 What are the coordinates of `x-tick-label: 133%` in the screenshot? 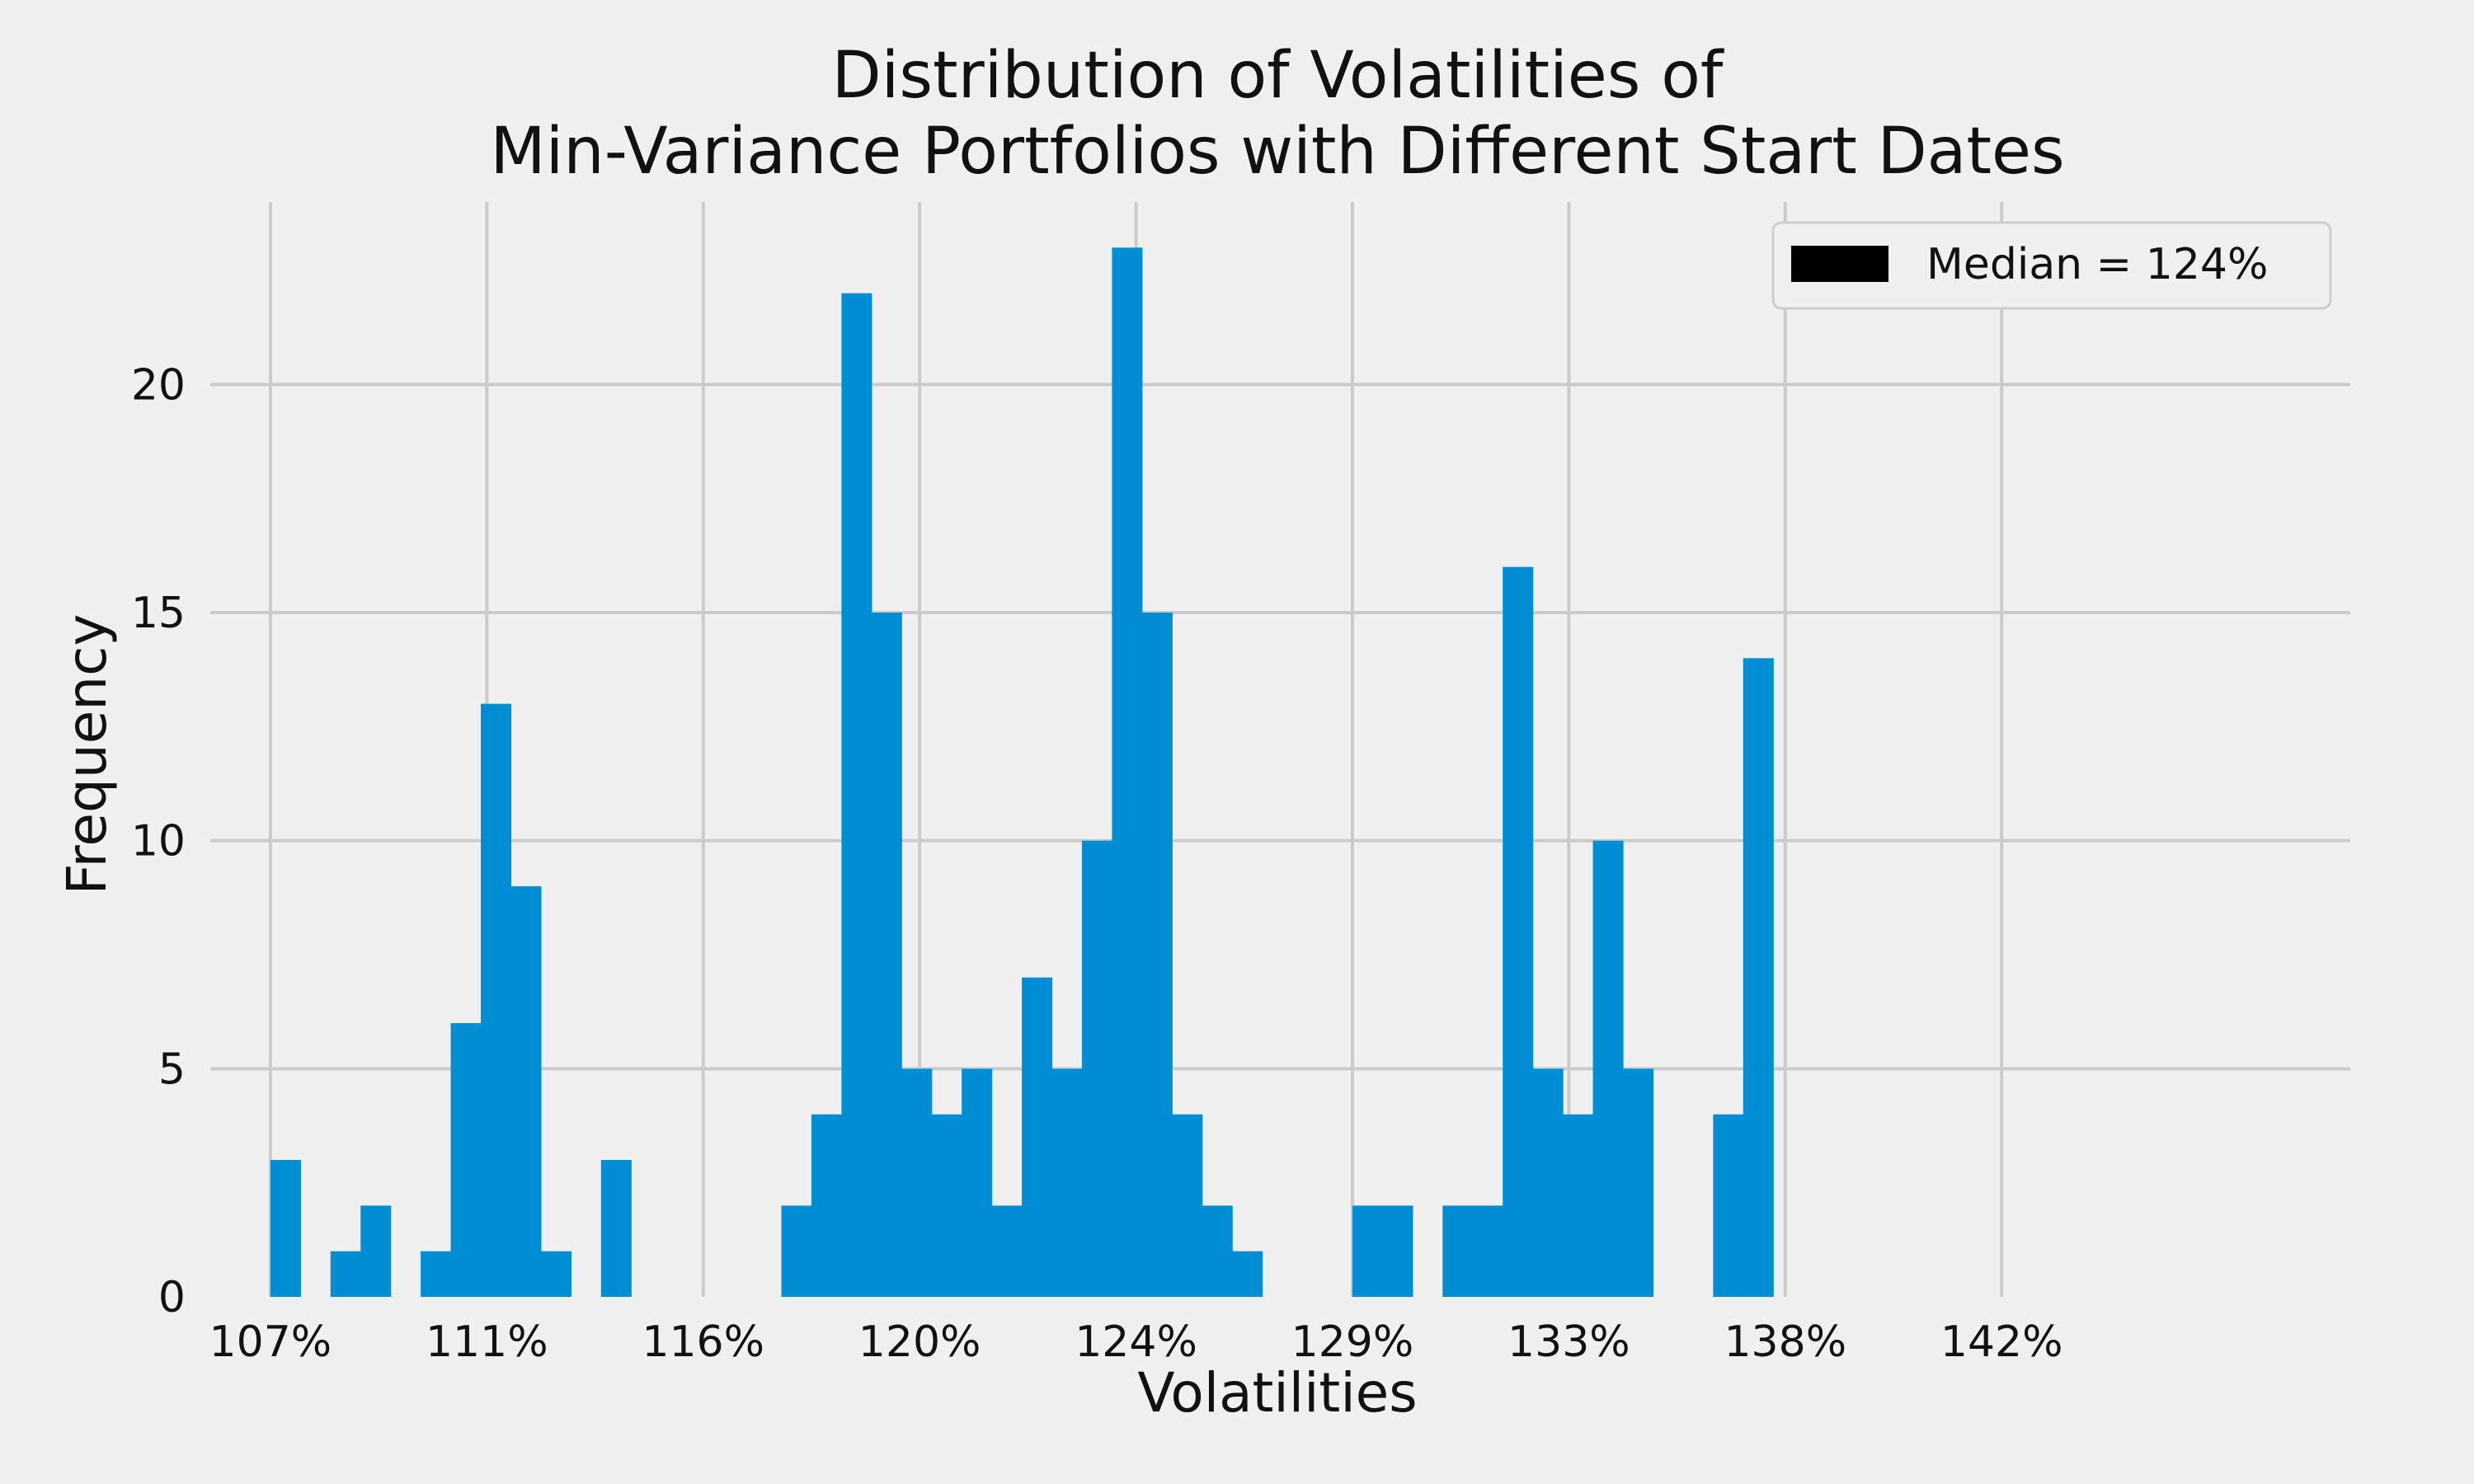 It's located at (1568, 1342).